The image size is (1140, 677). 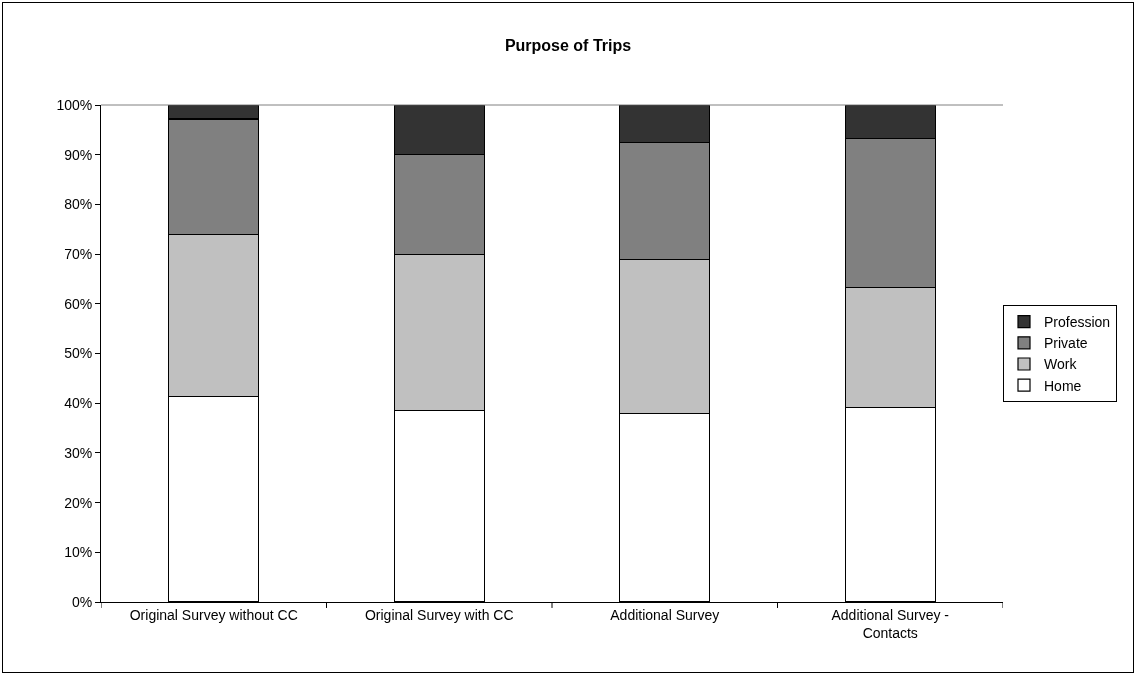 I want to click on x-tick-label: Additional Survey - Contacts, so click(x=890, y=623).